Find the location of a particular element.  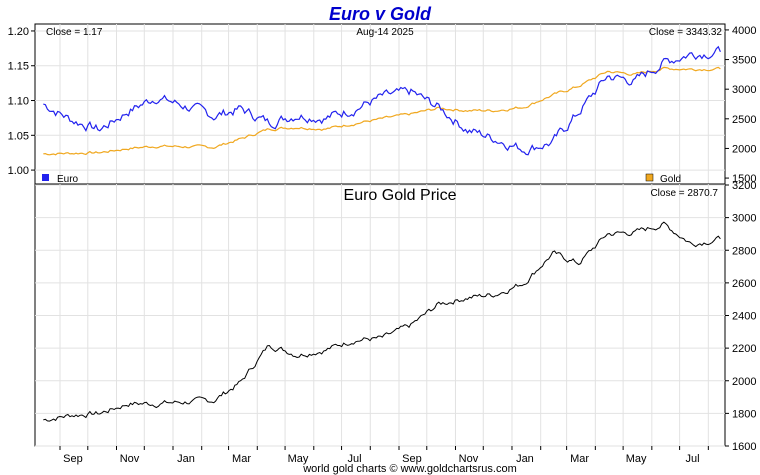

top-left-close-label: Close = 1.17 is located at coordinates (74, 32).